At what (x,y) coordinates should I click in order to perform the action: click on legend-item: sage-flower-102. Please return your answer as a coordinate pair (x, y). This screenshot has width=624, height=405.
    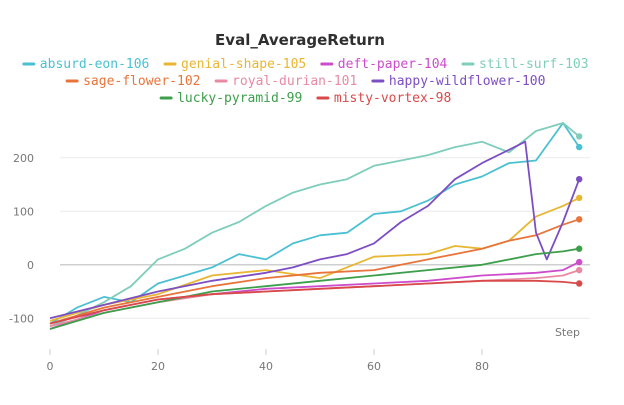
    Looking at the image, I should click on (133, 81).